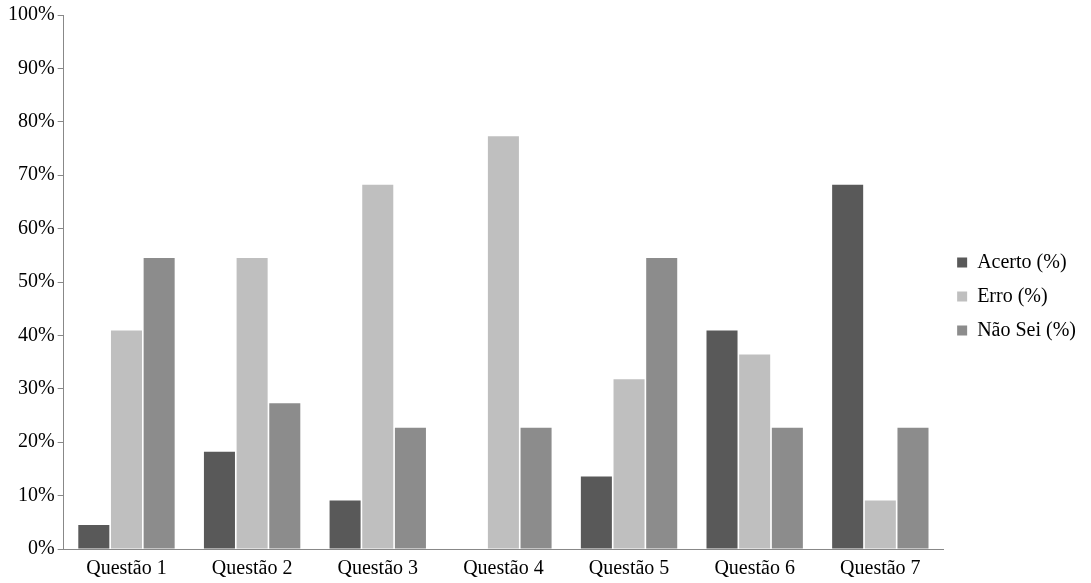 The height and width of the screenshot is (583, 1091). Describe the element at coordinates (36, 66) in the screenshot. I see `y-tick-label: 90%` at that location.